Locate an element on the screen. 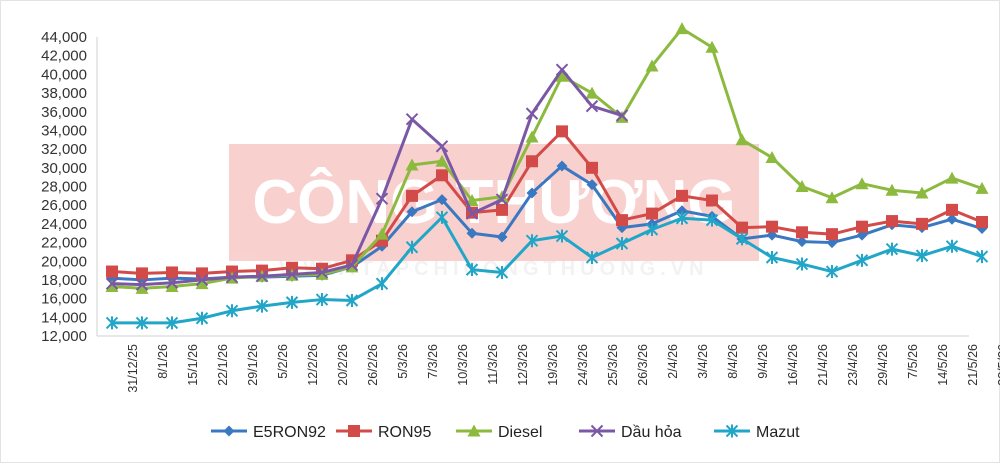 Image resolution: width=1000 pixels, height=469 pixels. legend-item: RON95 is located at coordinates (383, 432).